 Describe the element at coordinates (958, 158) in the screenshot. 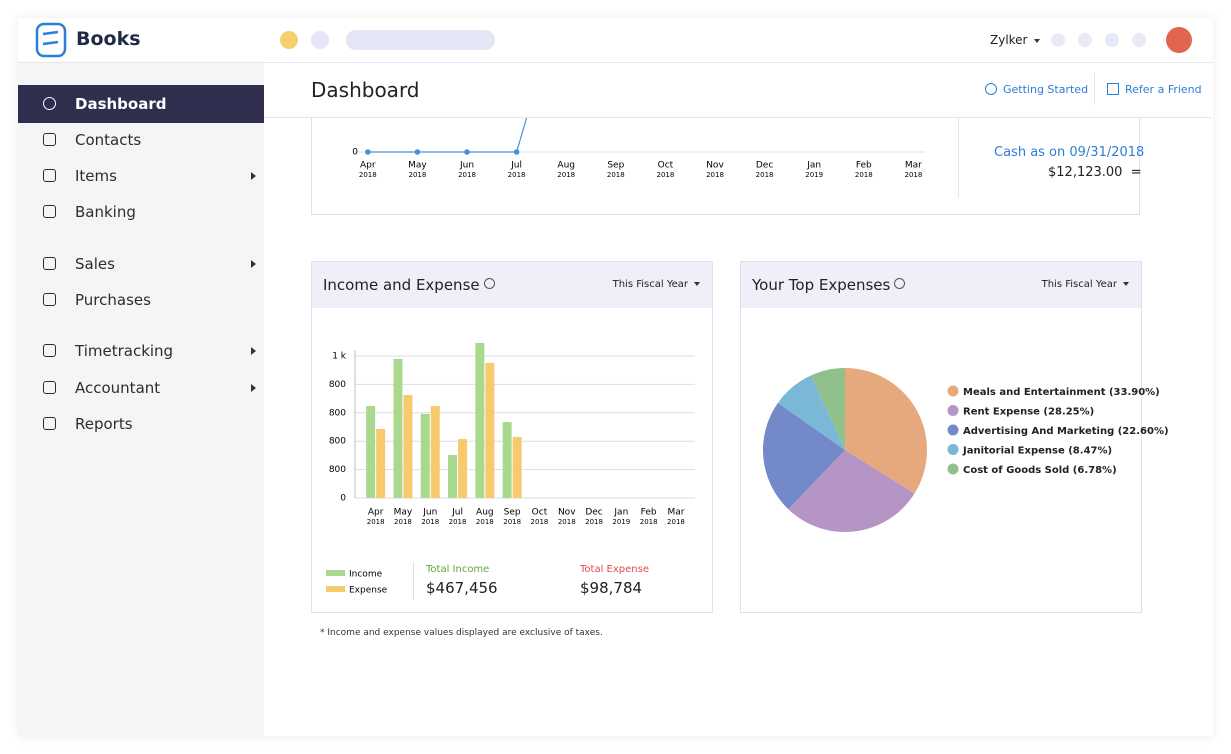

I see `divider` at that location.